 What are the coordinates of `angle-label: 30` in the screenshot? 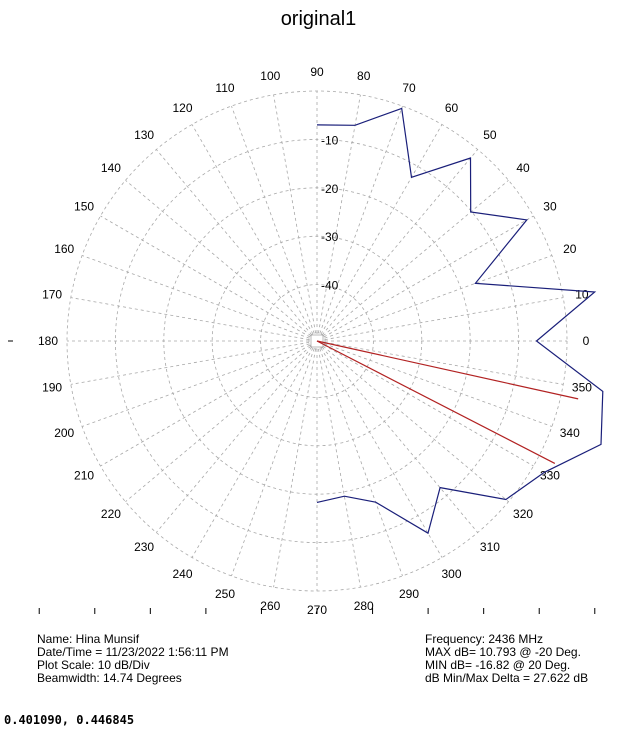 It's located at (550, 207).